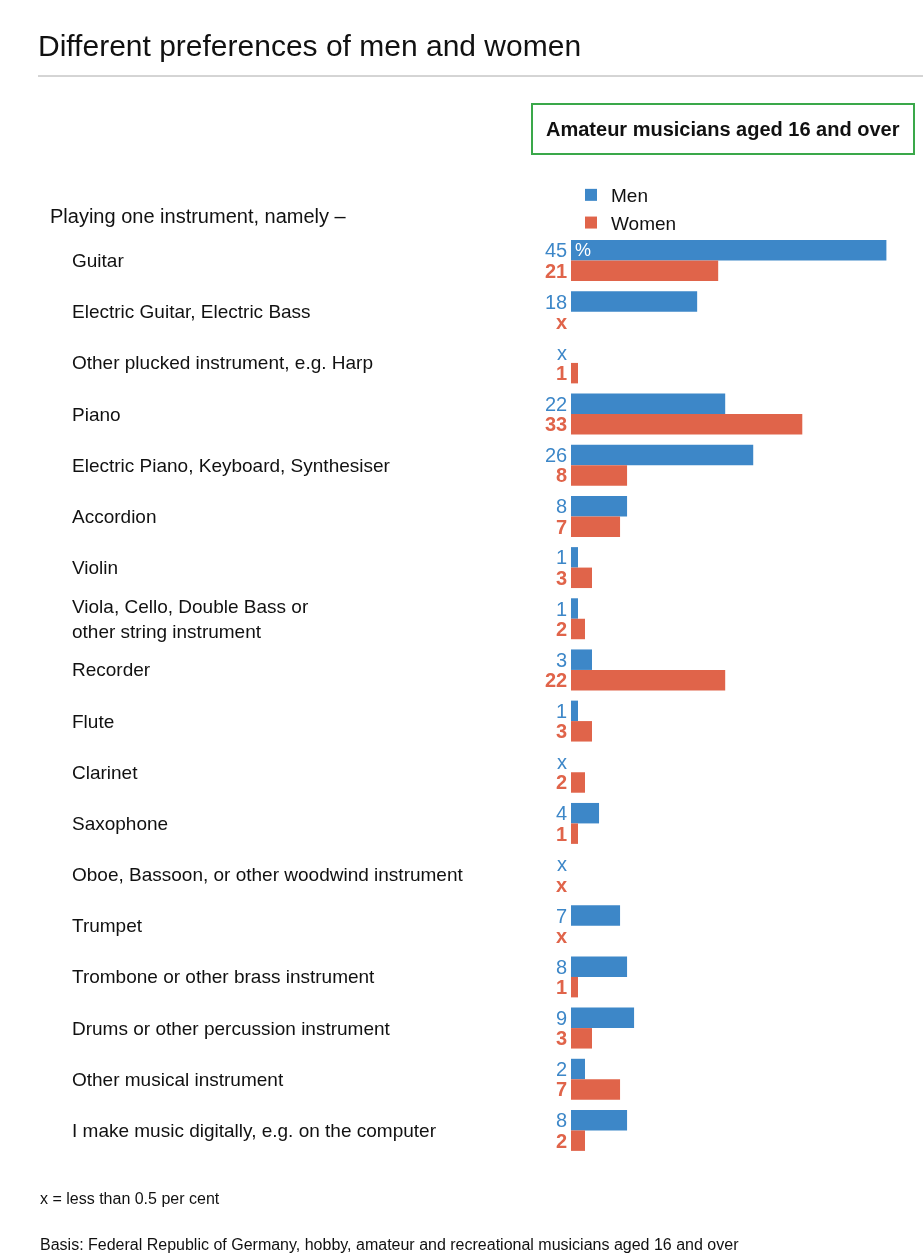  Describe the element at coordinates (231, 1028) in the screenshot. I see `y-tick-label: Drums or other percussion instrument` at that location.